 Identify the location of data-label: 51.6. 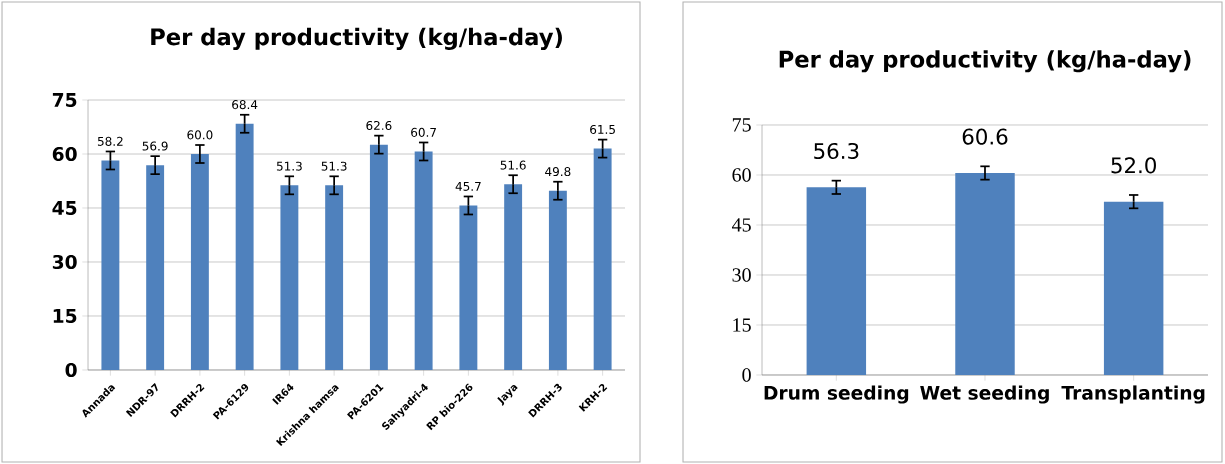
(513, 165).